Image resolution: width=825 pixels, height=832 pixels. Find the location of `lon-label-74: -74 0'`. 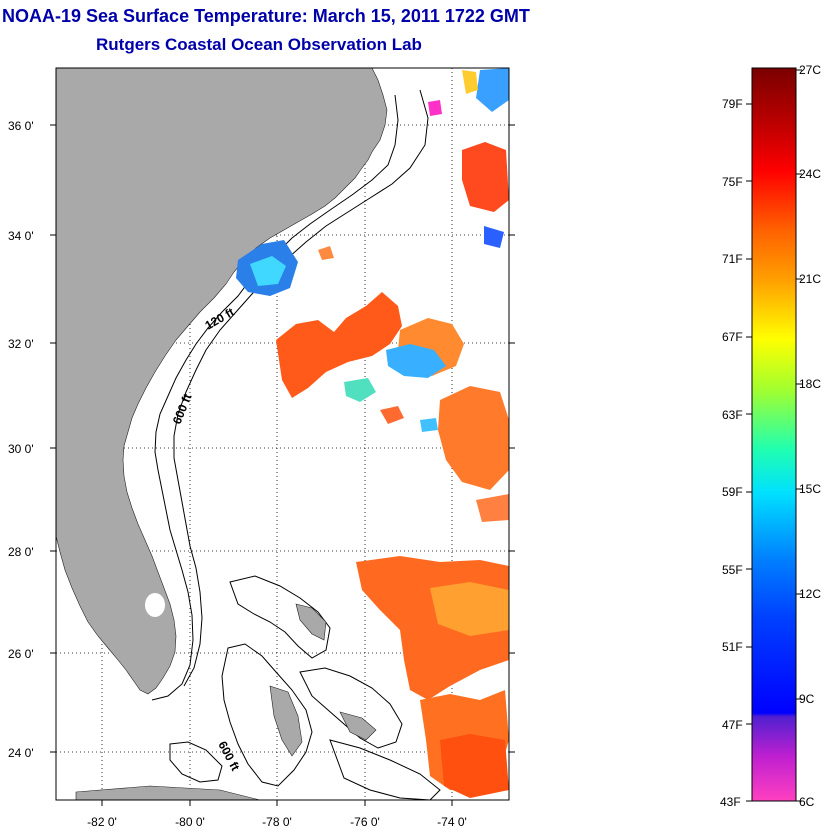

lon-label-74: -74 0' is located at coordinates (452, 822).